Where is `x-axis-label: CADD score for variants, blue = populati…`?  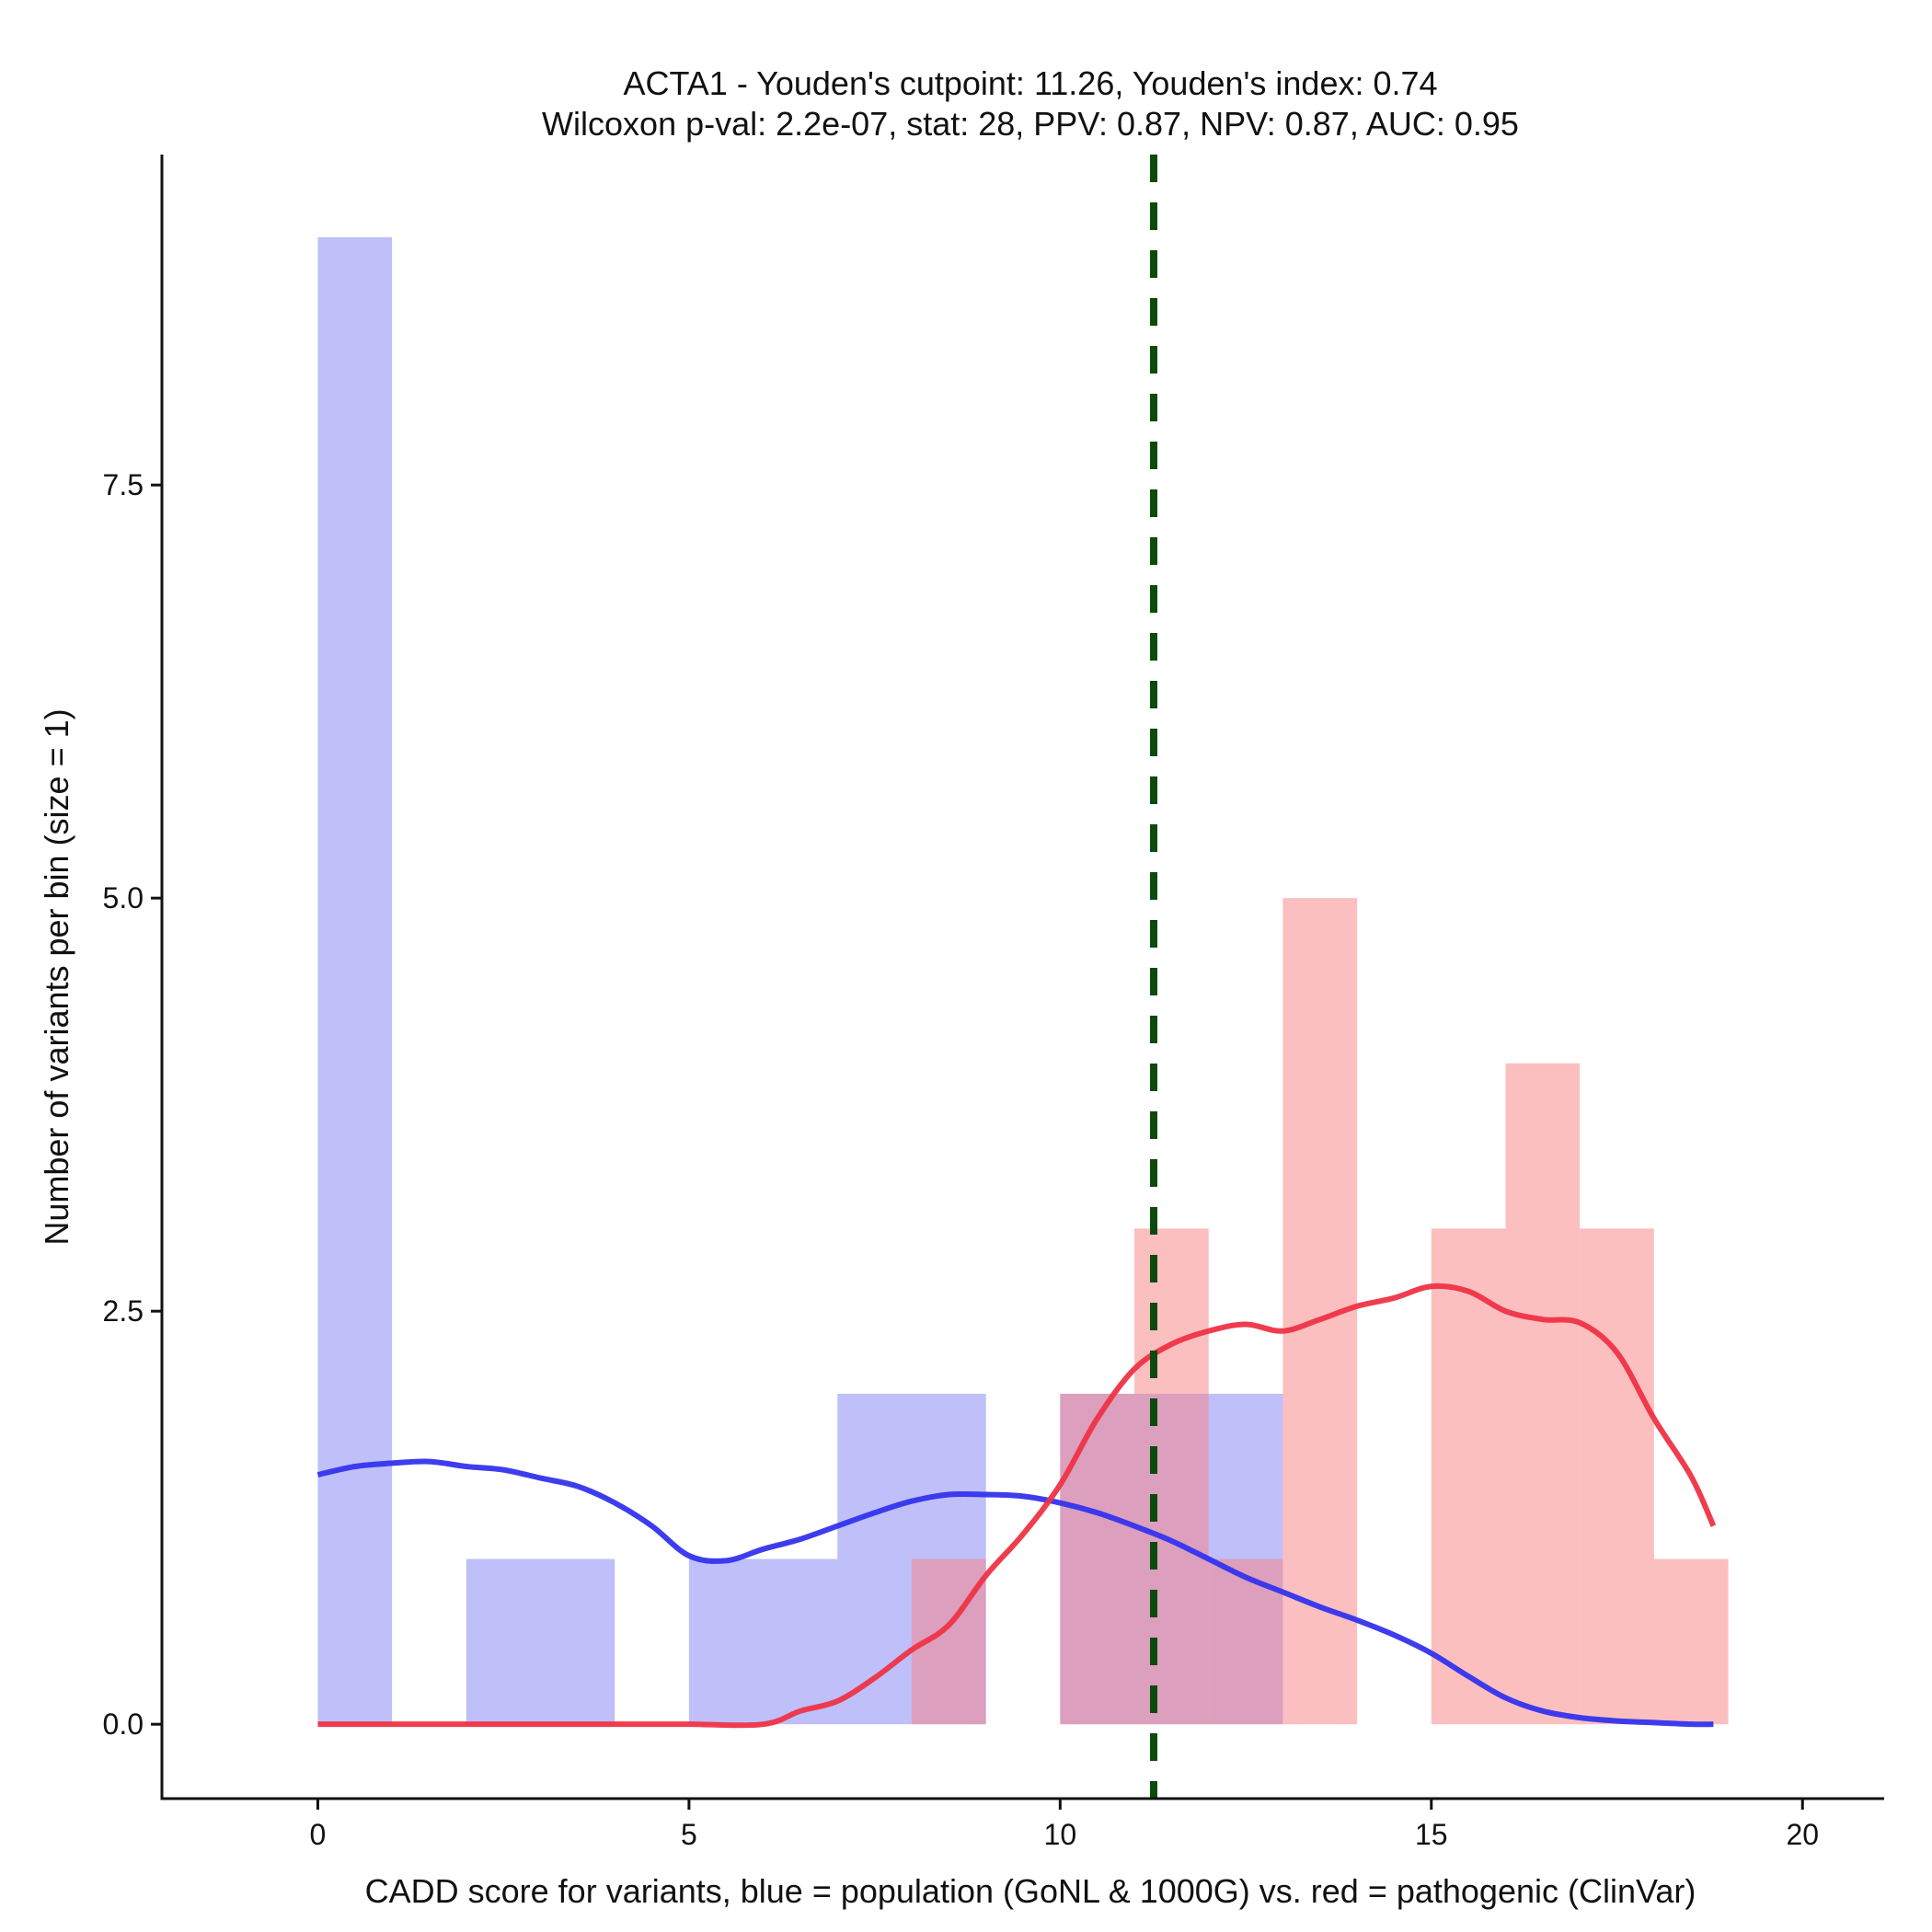
x-axis-label: CADD score for variants, blue = populati… is located at coordinates (1030, 1891).